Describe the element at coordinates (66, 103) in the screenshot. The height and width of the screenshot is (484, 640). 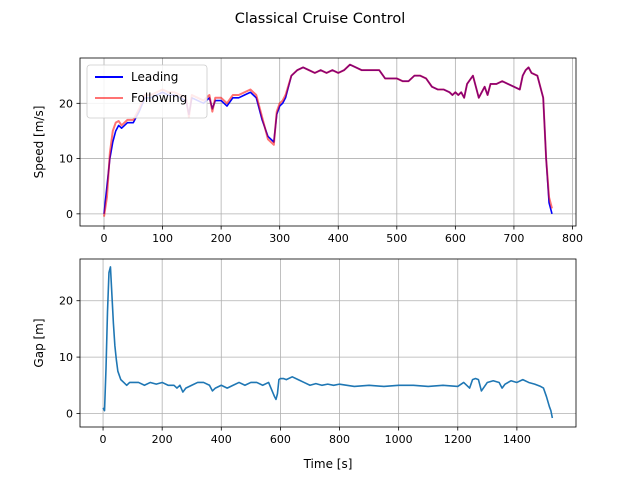
I see `speed-ytick-label-2: 20` at that location.